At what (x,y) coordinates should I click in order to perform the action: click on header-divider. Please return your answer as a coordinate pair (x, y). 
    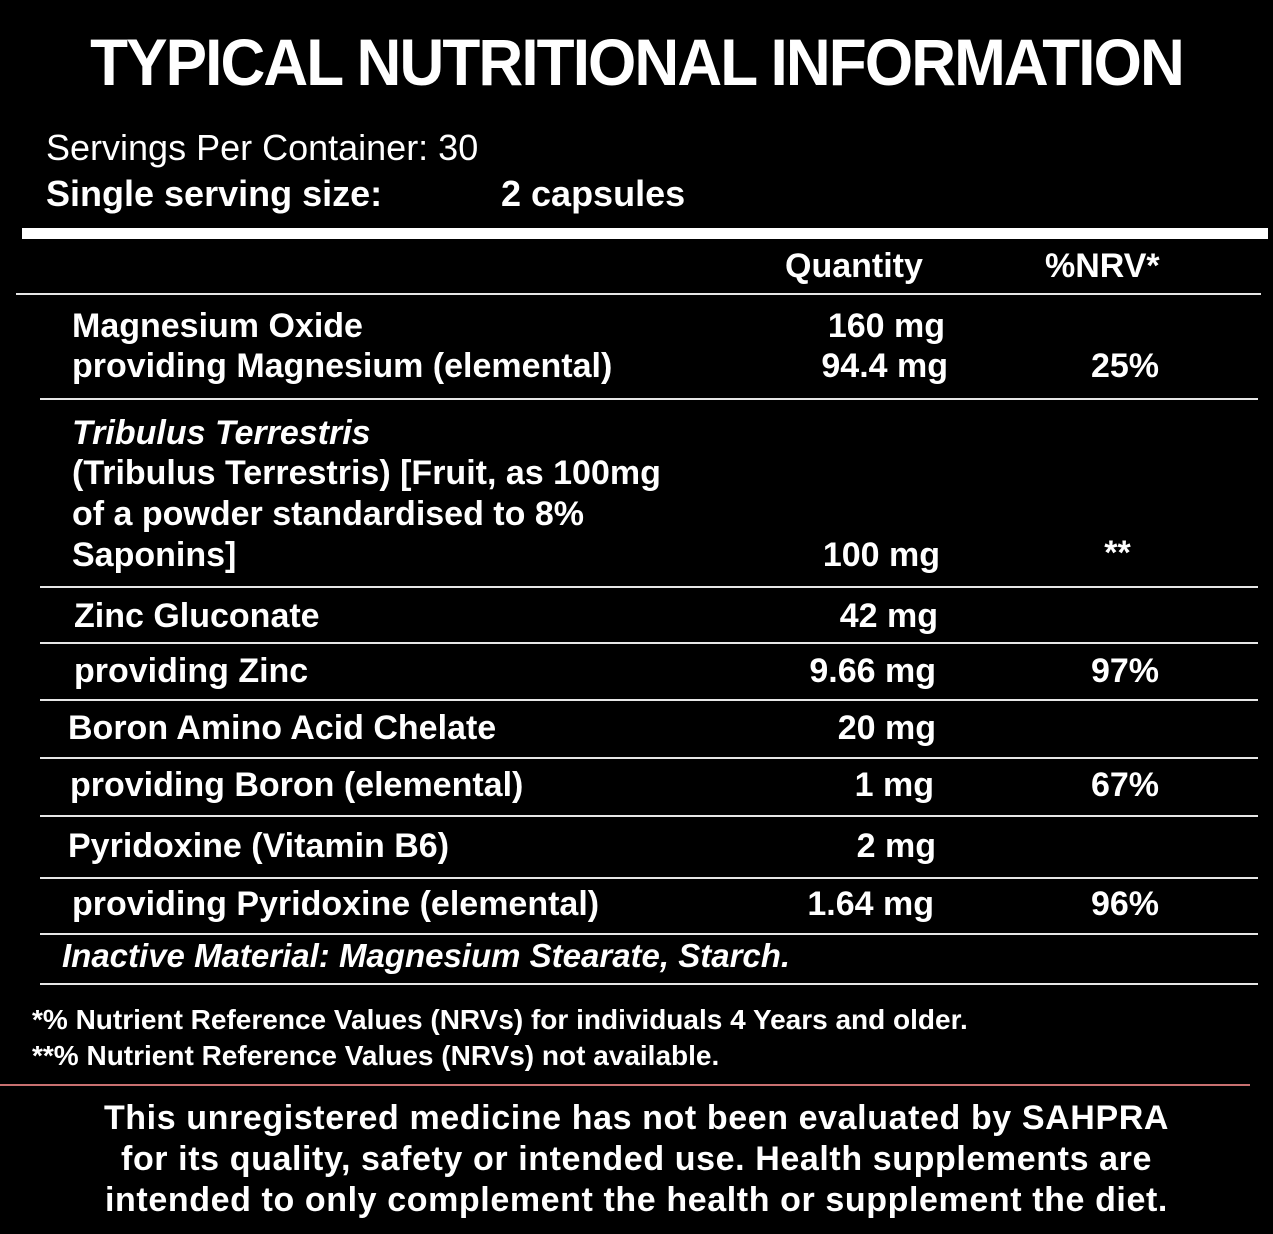
    Looking at the image, I should click on (645, 233).